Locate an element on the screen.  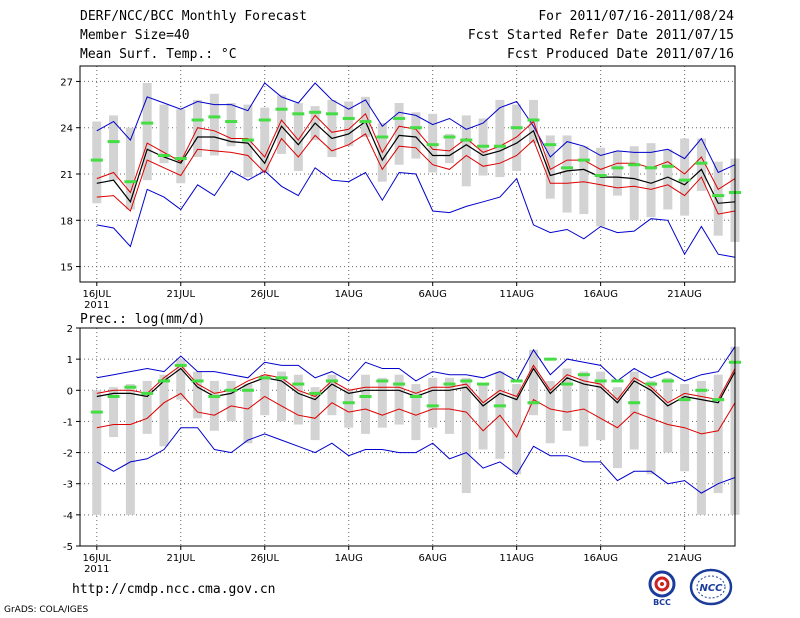
forecast-range: For 2011/07/16-2011/08/24 is located at coordinates (636, 16).